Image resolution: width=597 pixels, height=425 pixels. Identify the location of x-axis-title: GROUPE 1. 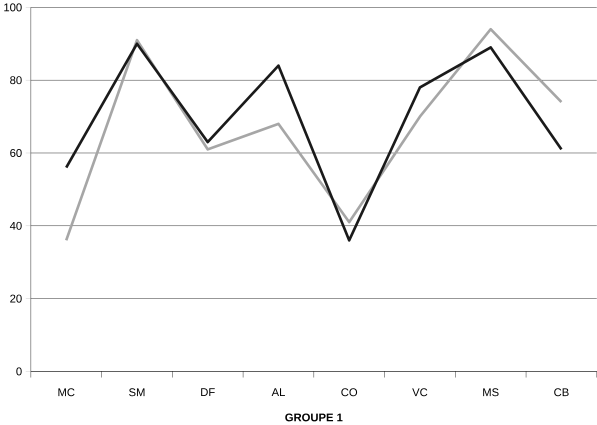
(314, 418).